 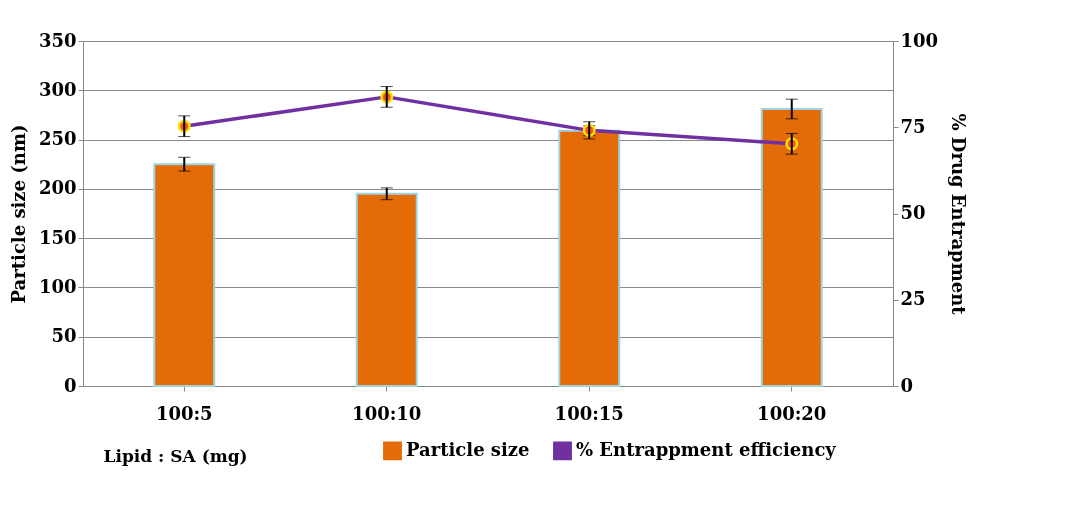 I want to click on x-tick-label: 100:15, so click(x=589, y=413).